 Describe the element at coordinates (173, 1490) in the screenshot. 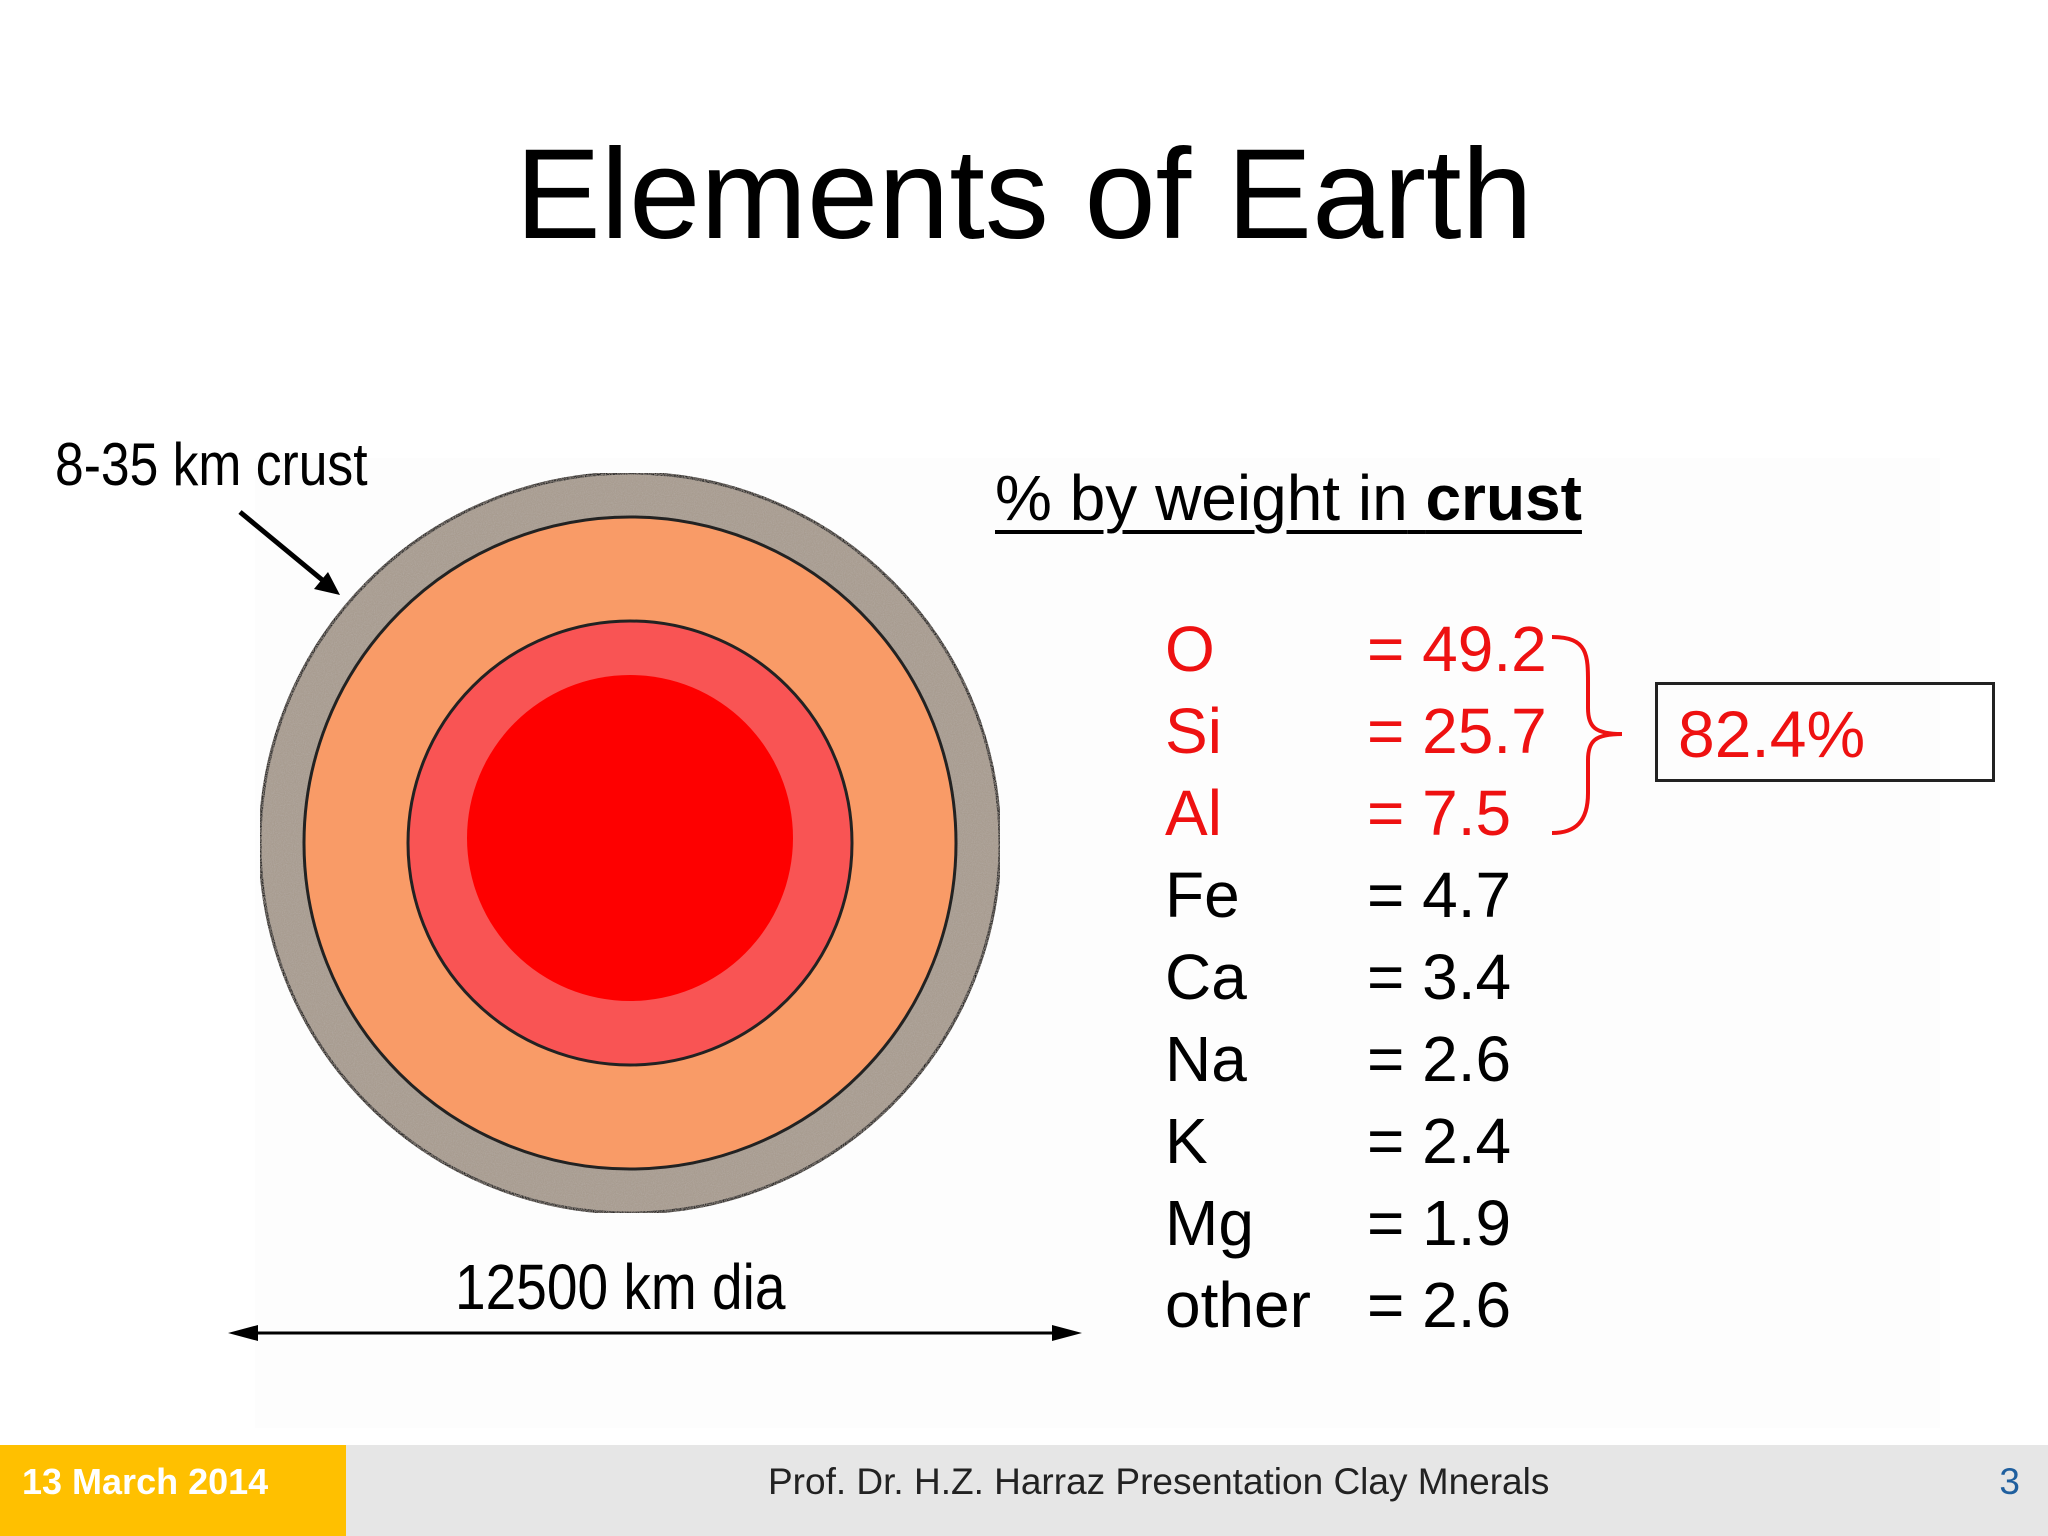

I see `footer-date: 13 March 2014` at that location.